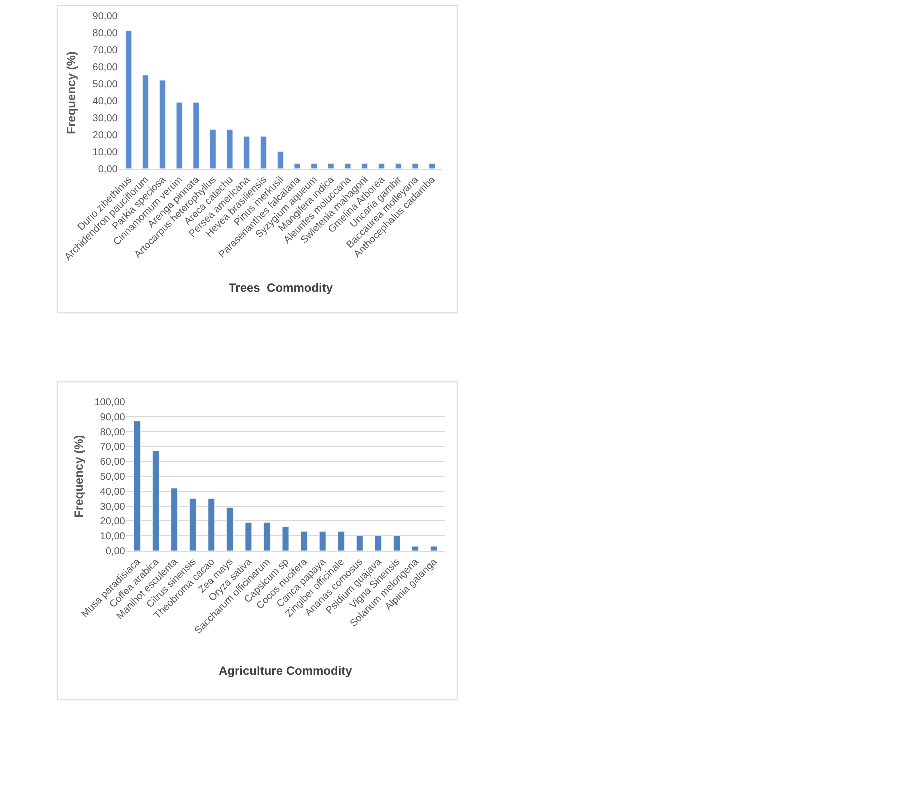 This screenshot has height=795, width=901. Describe the element at coordinates (281, 288) in the screenshot. I see `x-axis-title: Trees Commodity` at that location.